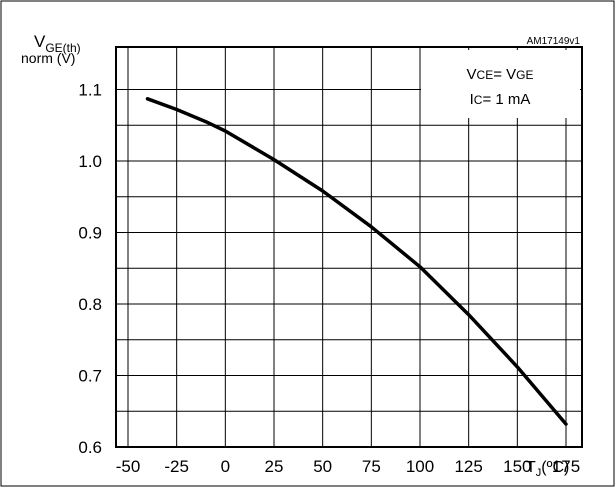 The width and height of the screenshot is (615, 487). Describe the element at coordinates (57, 43) in the screenshot. I see `y-axis-label: VGE(th)` at that location.